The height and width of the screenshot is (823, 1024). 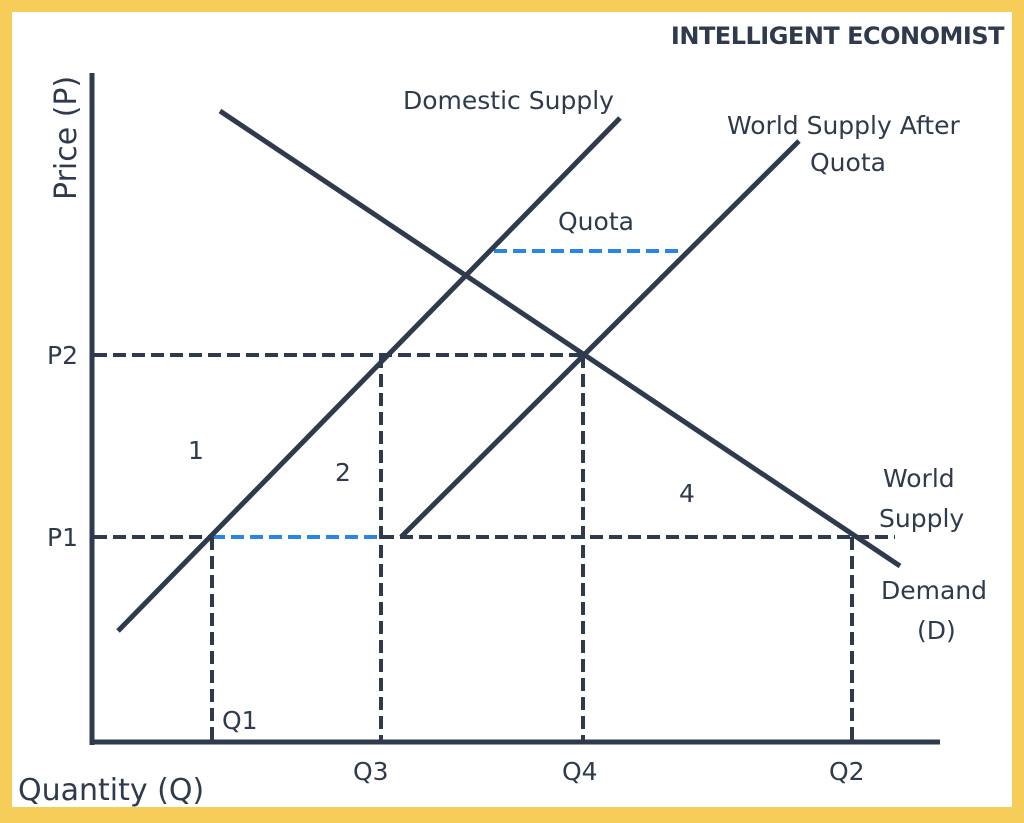 What do you see at coordinates (62, 355) in the screenshot?
I see `p2-label: P2` at bounding box center [62, 355].